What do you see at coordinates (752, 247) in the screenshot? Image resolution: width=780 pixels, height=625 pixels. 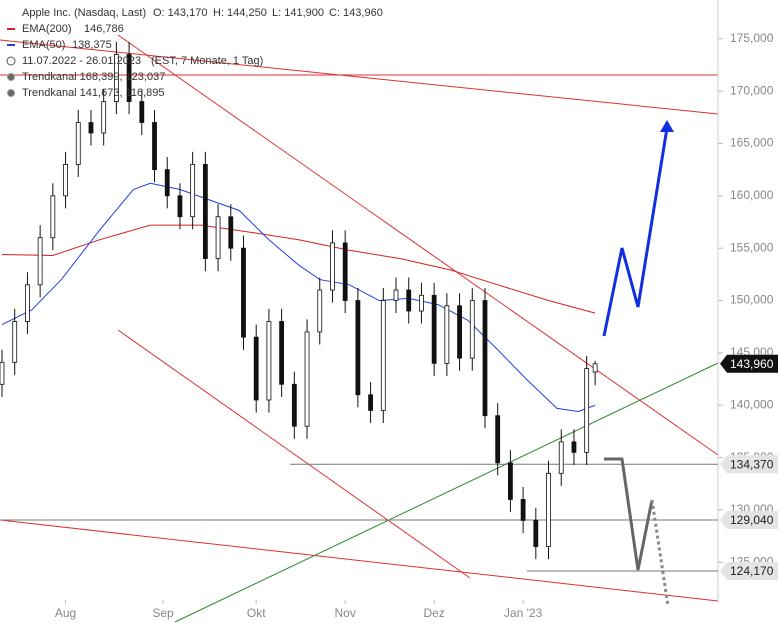 I see `y-tick-label: 155,000` at bounding box center [752, 247].